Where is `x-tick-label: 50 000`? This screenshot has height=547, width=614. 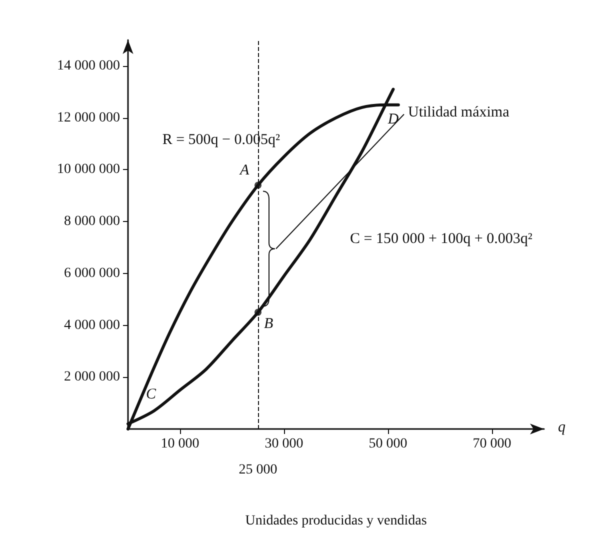
x-tick-label: 50 000 is located at coordinates (388, 444).